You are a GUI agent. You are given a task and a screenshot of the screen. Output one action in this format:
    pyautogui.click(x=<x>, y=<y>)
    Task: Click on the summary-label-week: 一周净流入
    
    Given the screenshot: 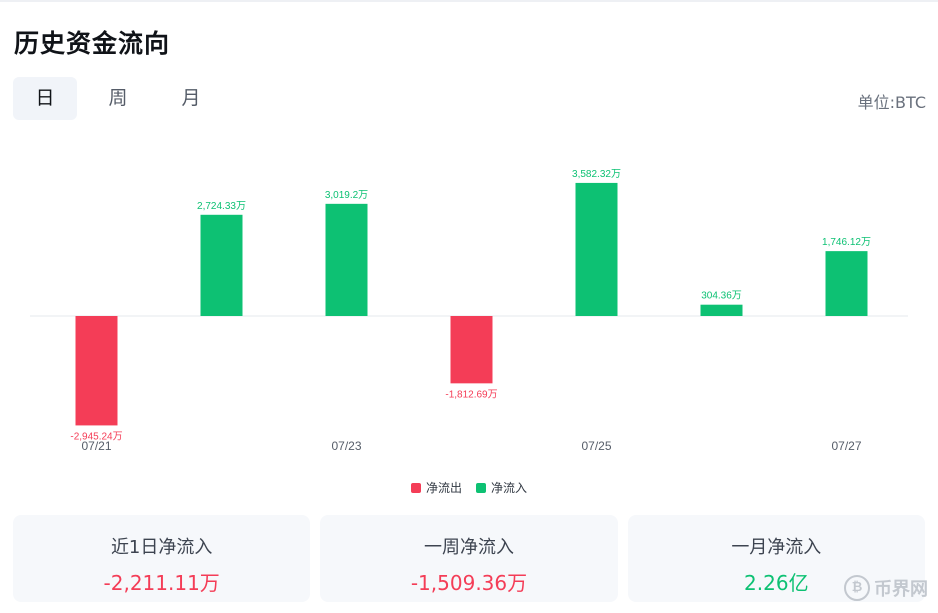 What is the action you would take?
    pyautogui.click(x=468, y=547)
    